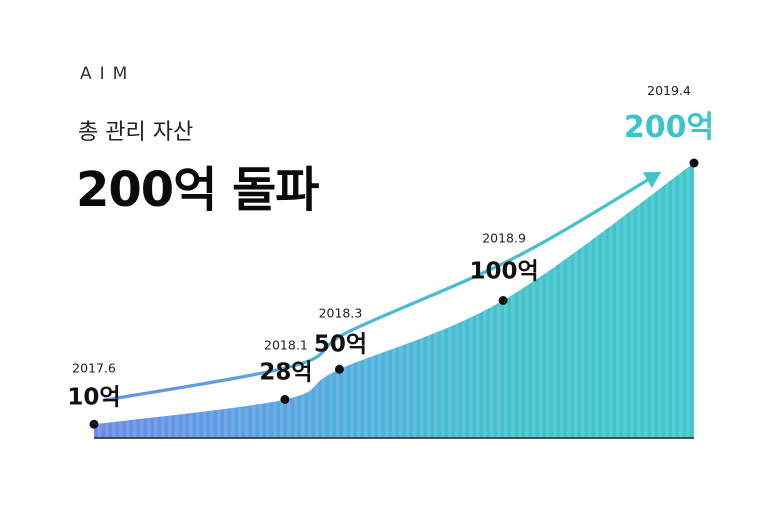 This screenshot has height=512, width=768. I want to click on date-label: 2017.6, so click(94, 367).